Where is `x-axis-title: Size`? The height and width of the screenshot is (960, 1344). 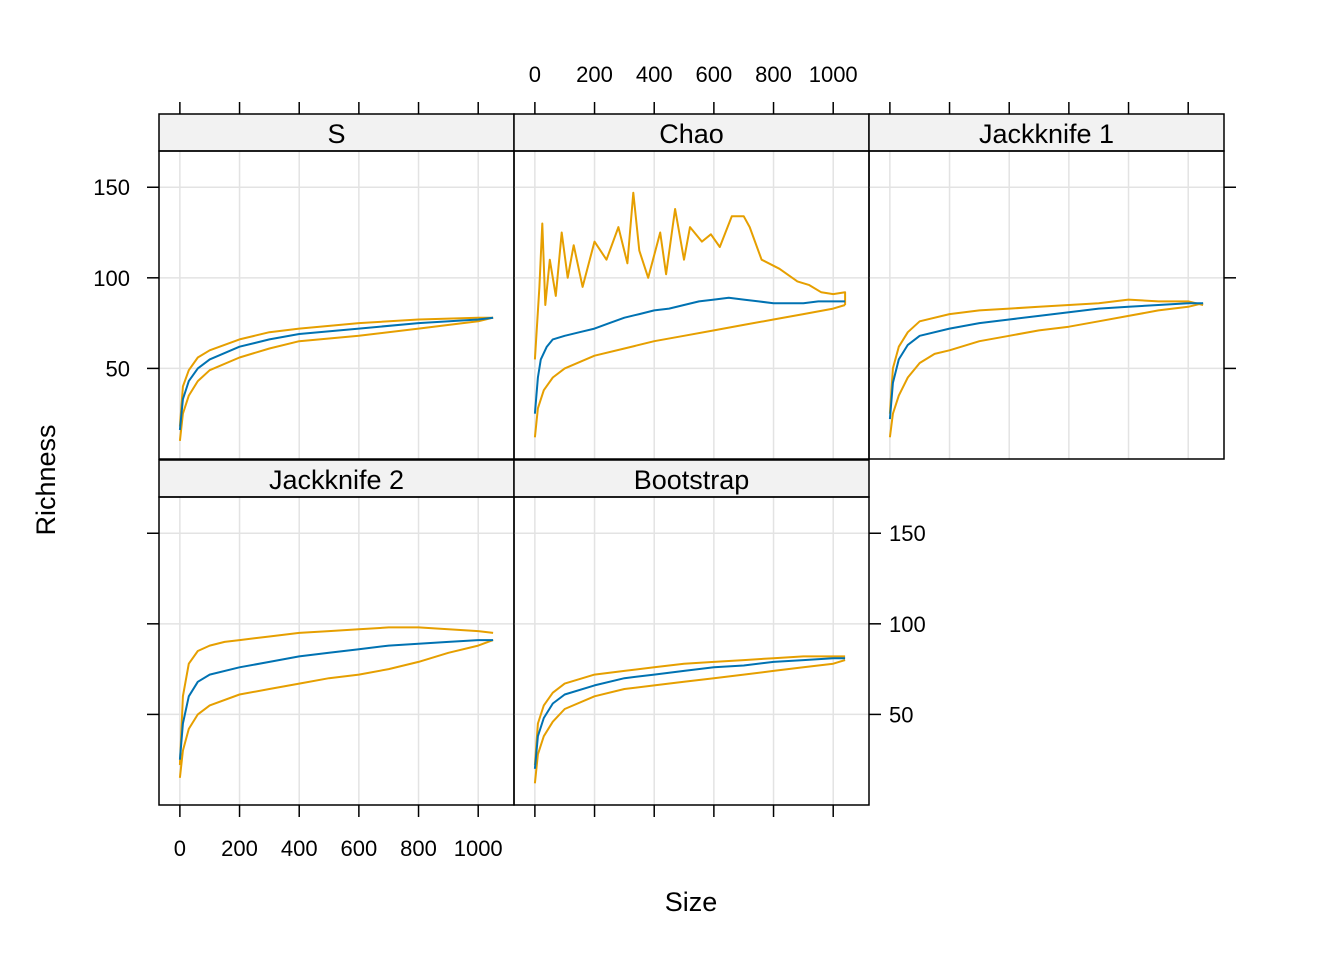 x-axis-title: Size is located at coordinates (691, 902).